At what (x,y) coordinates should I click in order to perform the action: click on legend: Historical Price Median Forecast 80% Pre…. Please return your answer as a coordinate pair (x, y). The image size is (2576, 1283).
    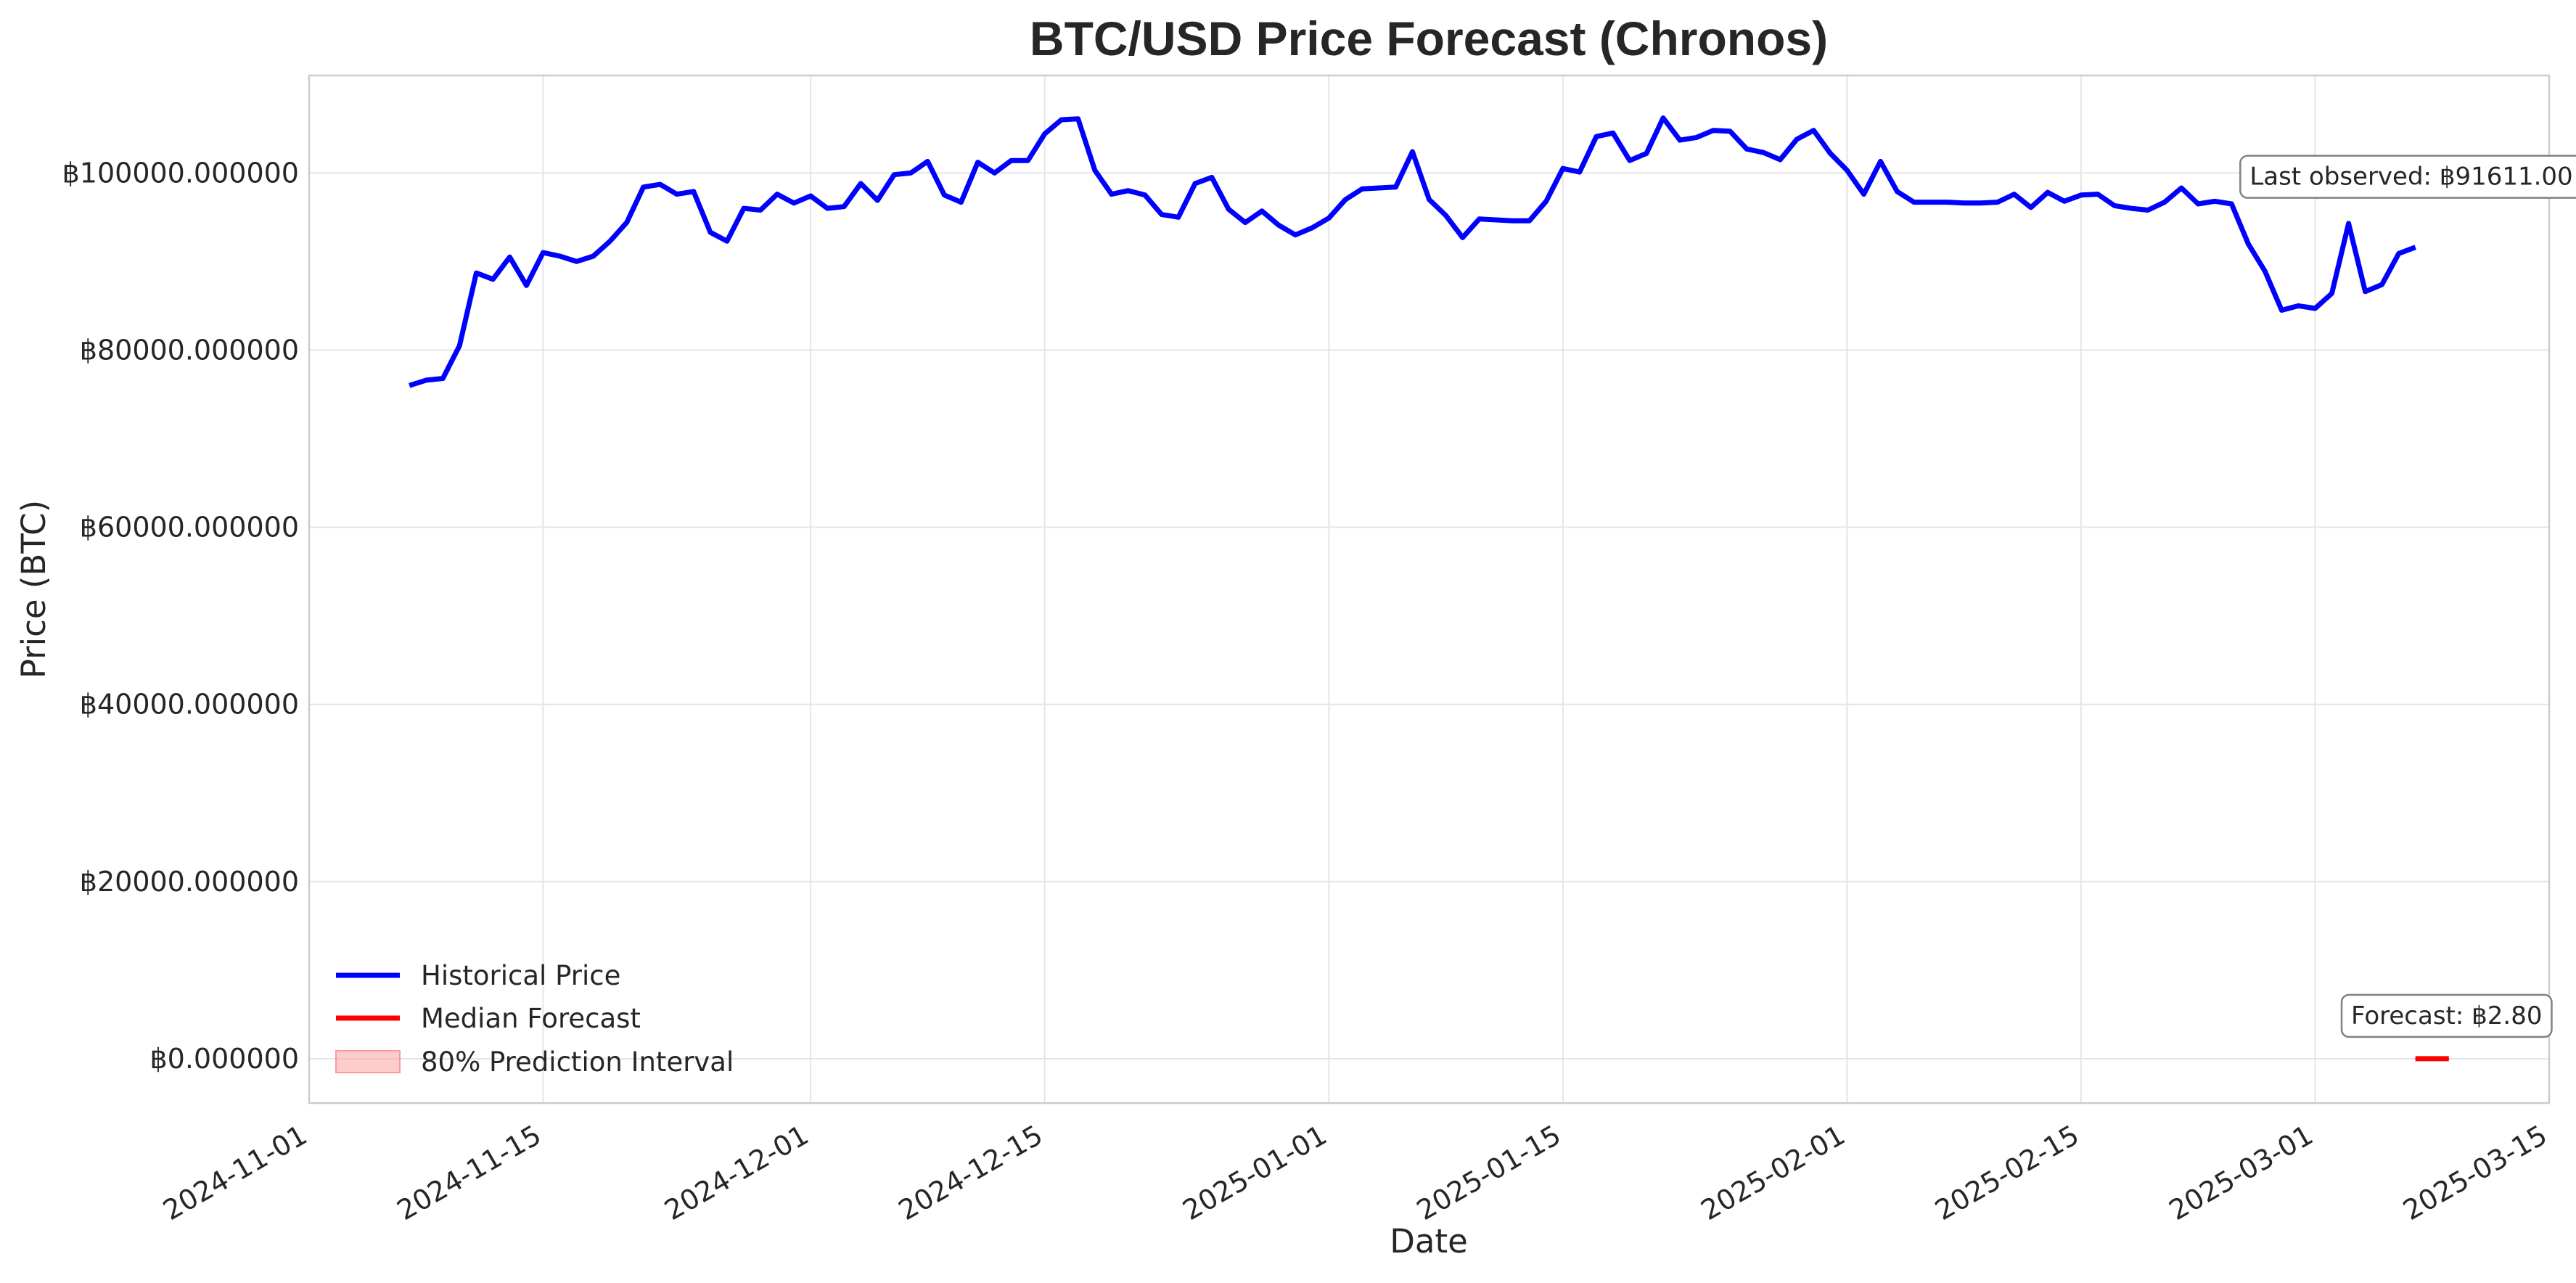
    Looking at the image, I should click on (534, 1019).